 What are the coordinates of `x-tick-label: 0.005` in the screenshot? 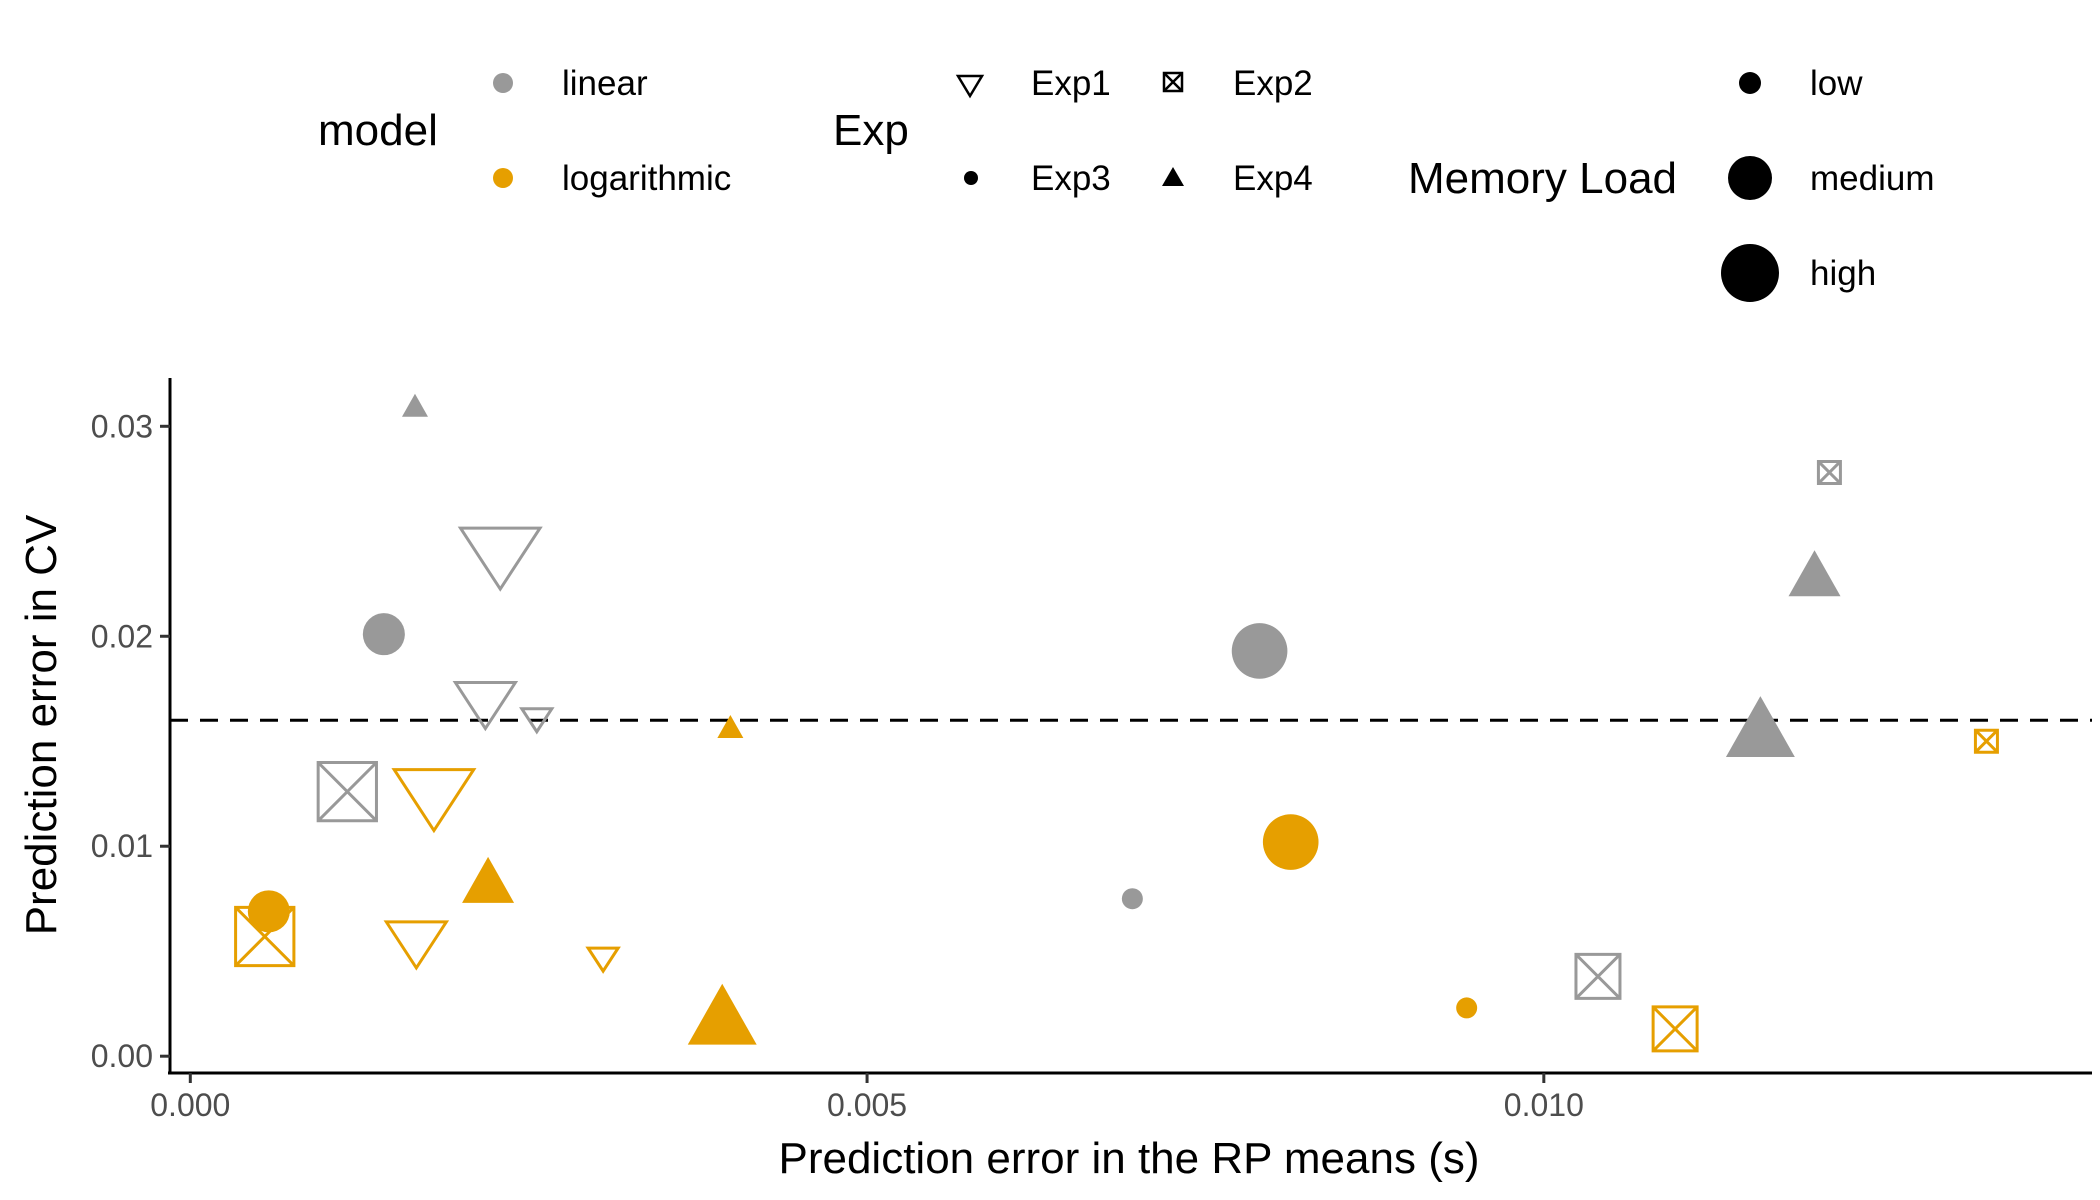 It's located at (867, 1105).